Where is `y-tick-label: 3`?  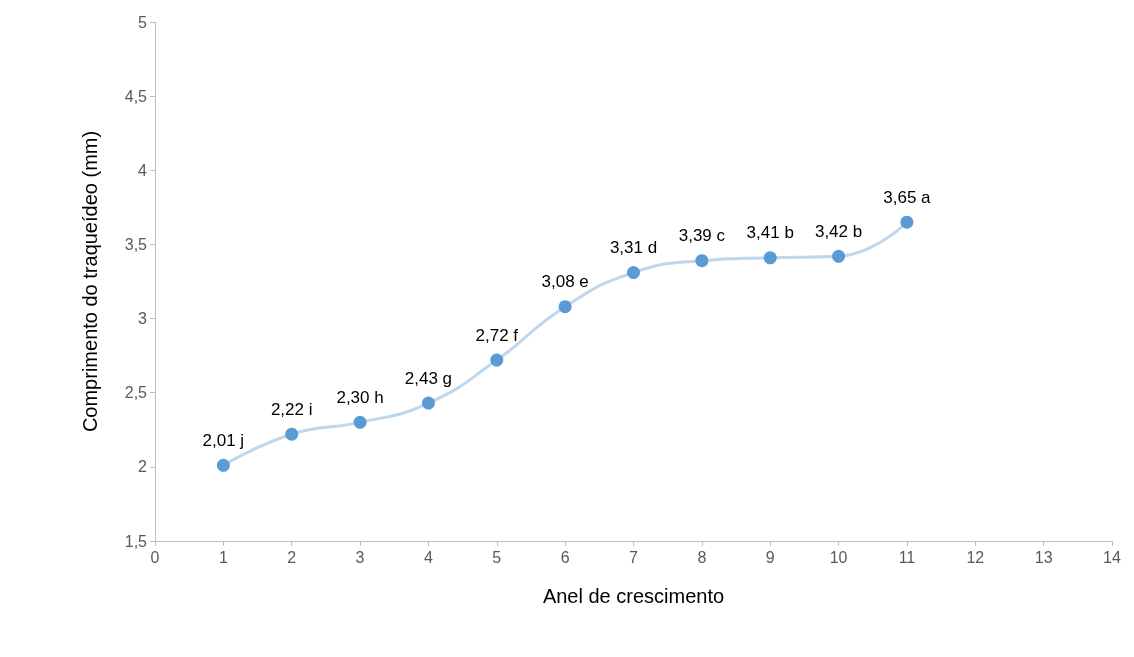
y-tick-label: 3 is located at coordinates (143, 319).